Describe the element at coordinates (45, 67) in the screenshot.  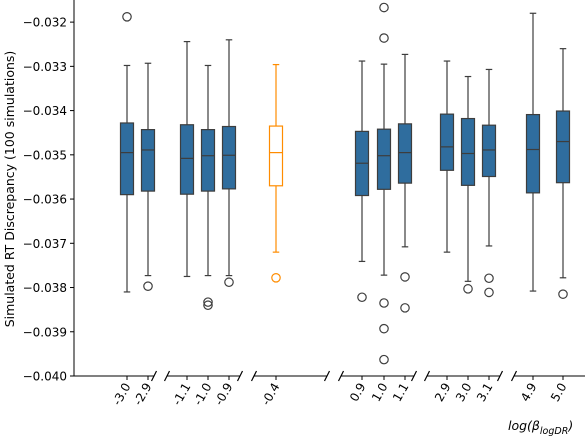
I see `y-tick-label: −0.033` at that location.